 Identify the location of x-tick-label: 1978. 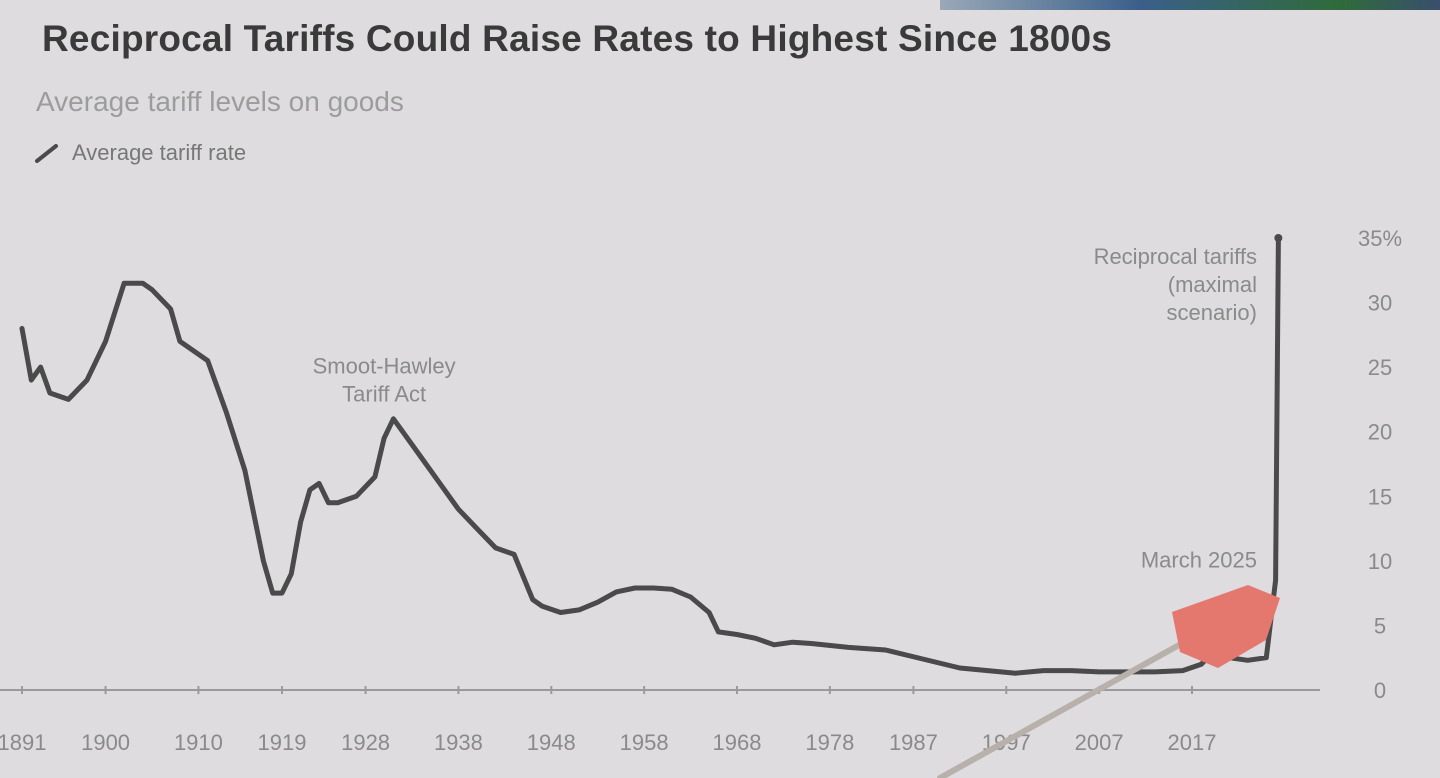
(829, 742).